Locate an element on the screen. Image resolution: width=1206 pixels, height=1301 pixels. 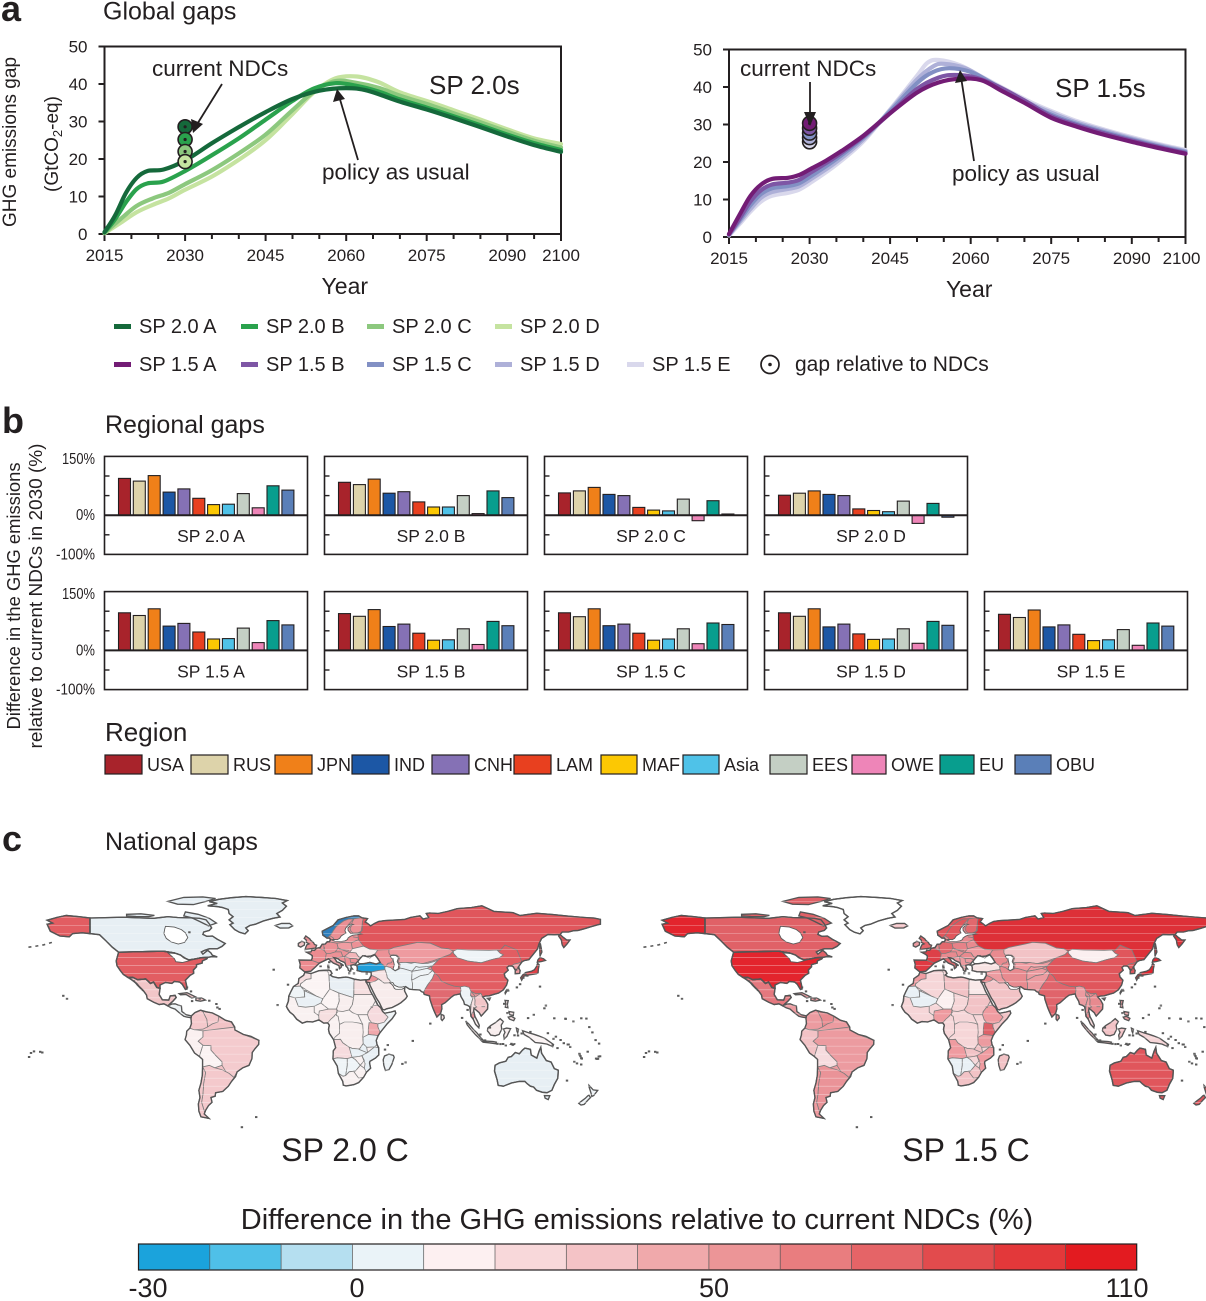
svg-text: IND is located at coordinates (409, 765).